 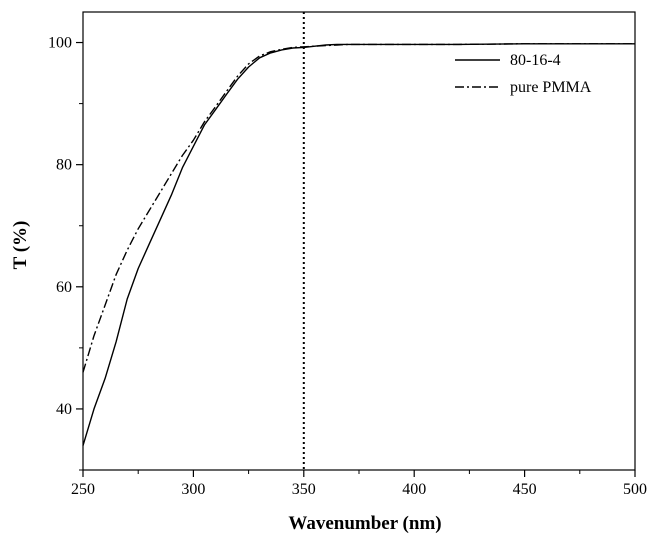 I want to click on x-tick-label: 450, so click(x=525, y=489).